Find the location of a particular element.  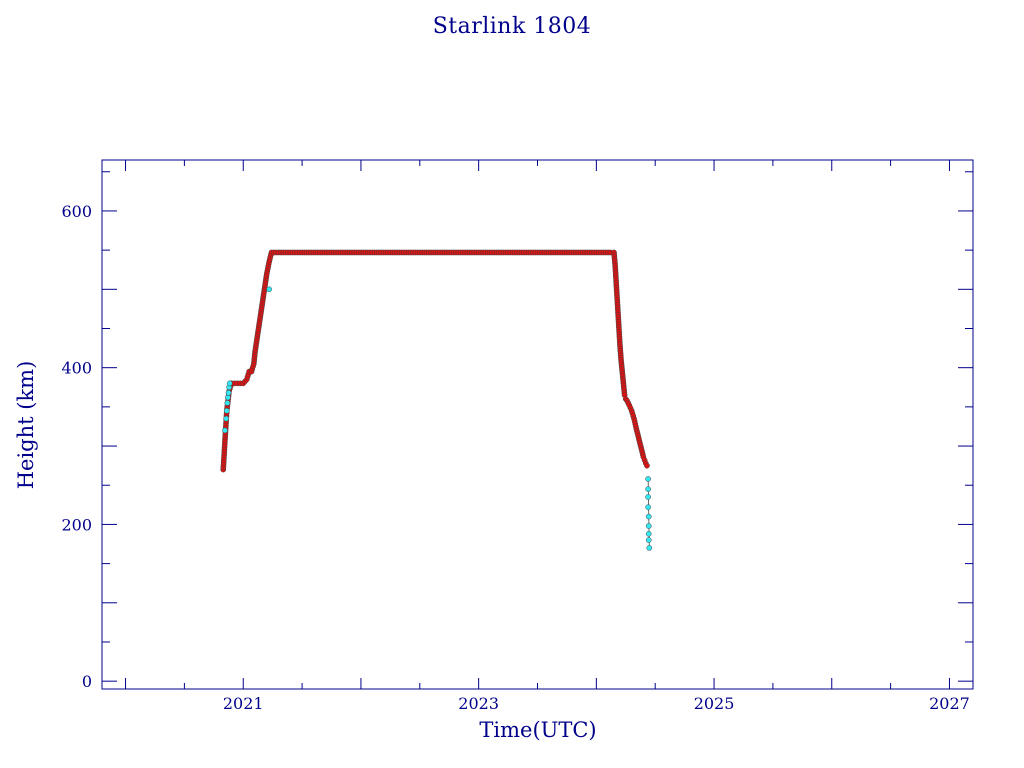

y-tick-label: 200 is located at coordinates (76, 524).